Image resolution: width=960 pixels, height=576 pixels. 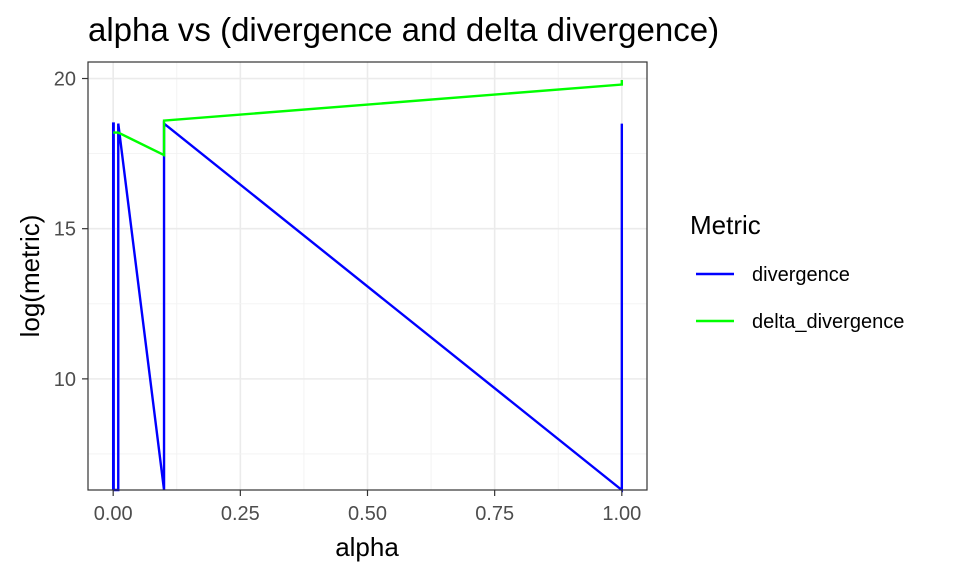 I want to click on legend: Metric divergence delta_divergence, so click(x=797, y=271).